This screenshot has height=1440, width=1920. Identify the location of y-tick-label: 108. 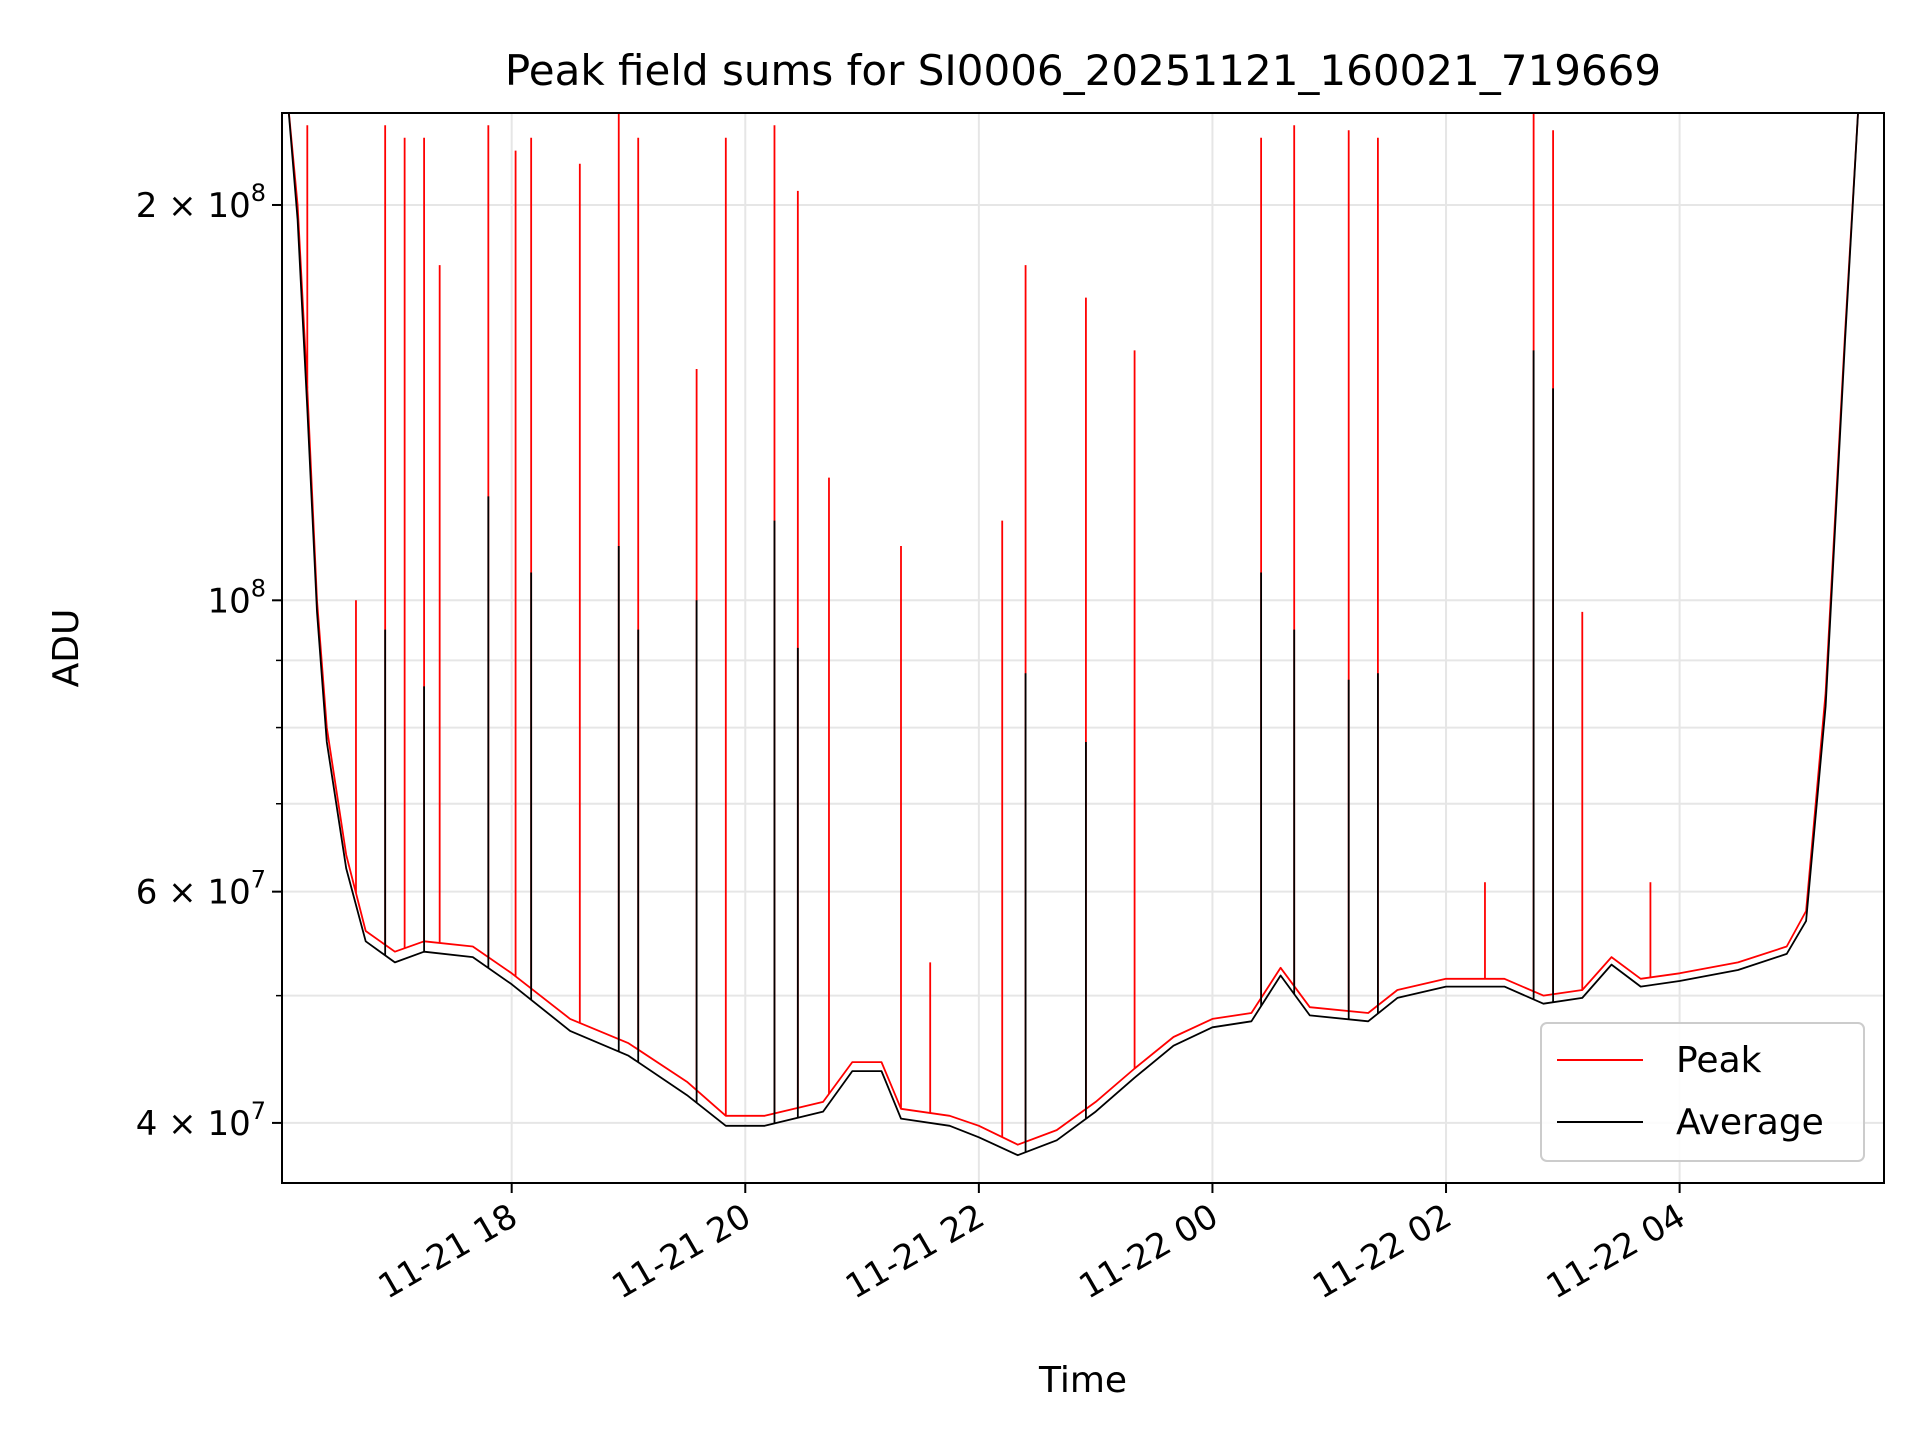
(236, 597).